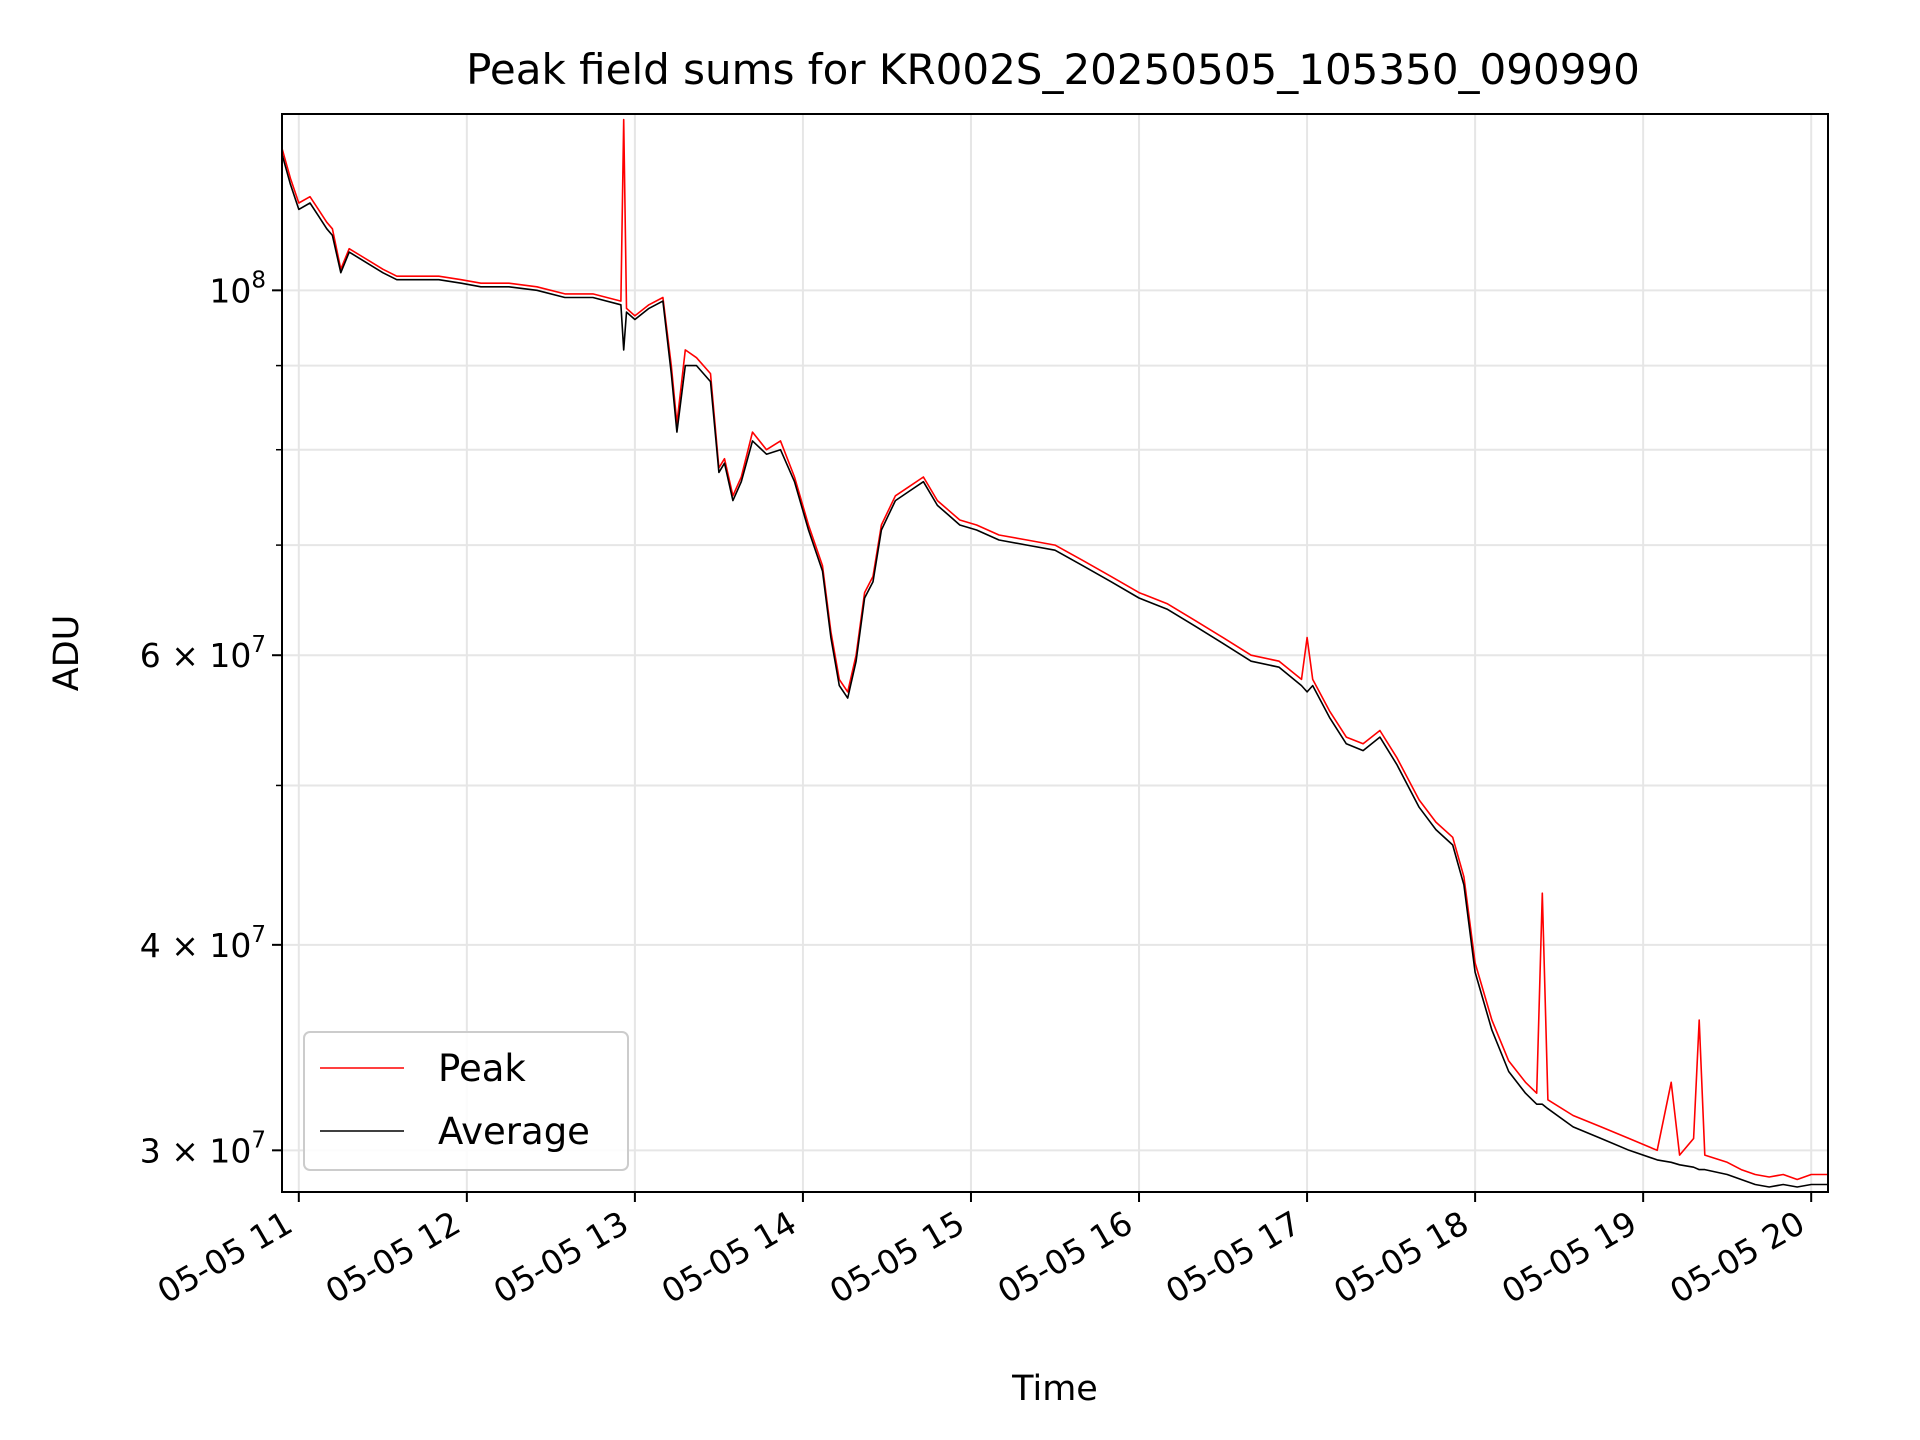 The width and height of the screenshot is (1920, 1440). I want to click on y-tick-label: 4 × 10⁷, so click(203, 943).